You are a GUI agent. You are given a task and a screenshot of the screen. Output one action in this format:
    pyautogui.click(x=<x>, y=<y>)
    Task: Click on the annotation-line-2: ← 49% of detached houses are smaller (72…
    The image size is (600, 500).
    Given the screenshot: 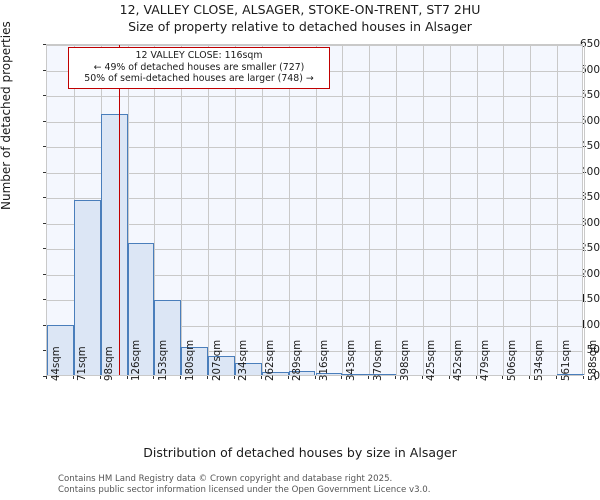 What is the action you would take?
    pyautogui.click(x=199, y=67)
    